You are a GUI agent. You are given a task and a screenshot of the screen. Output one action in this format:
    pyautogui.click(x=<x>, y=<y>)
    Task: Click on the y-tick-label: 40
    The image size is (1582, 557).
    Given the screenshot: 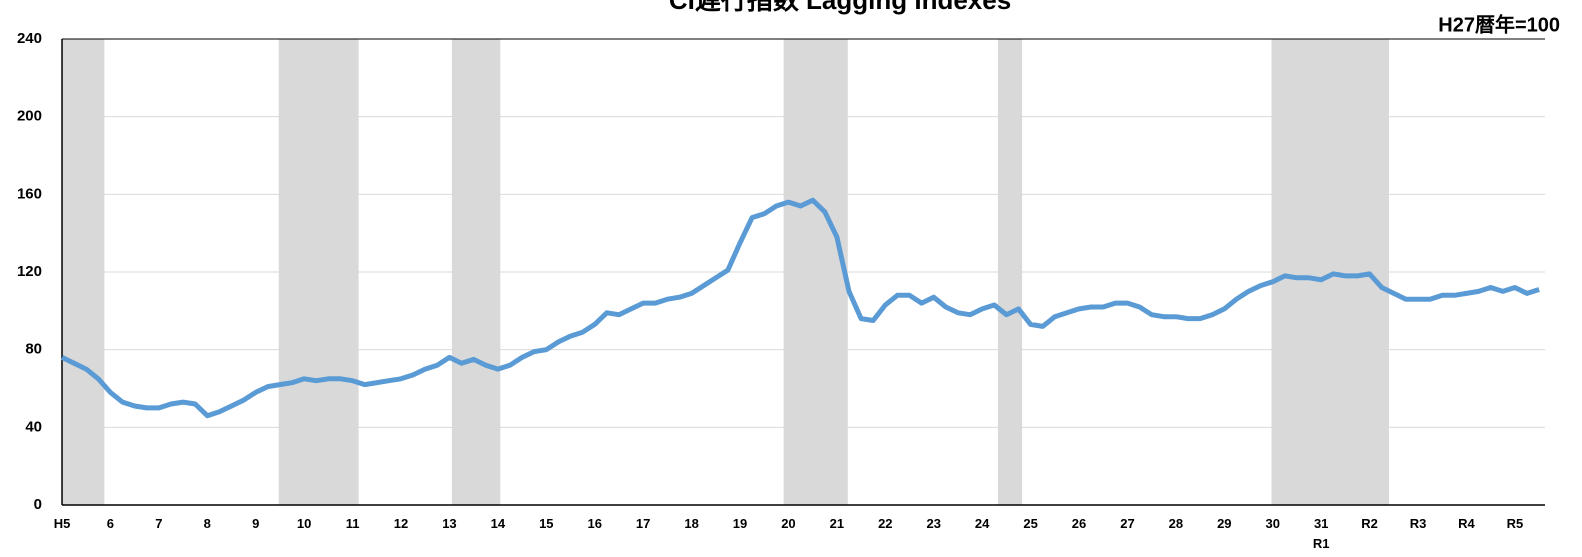 What is the action you would take?
    pyautogui.click(x=33, y=426)
    